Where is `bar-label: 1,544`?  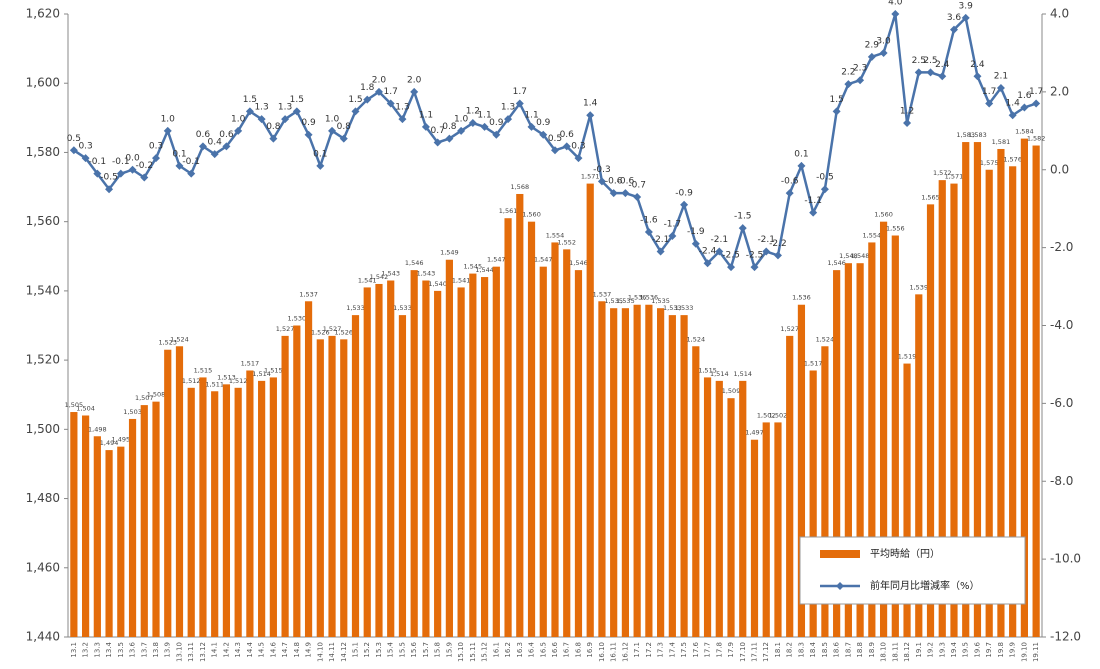 bar-label: 1,544 is located at coordinates (484, 270).